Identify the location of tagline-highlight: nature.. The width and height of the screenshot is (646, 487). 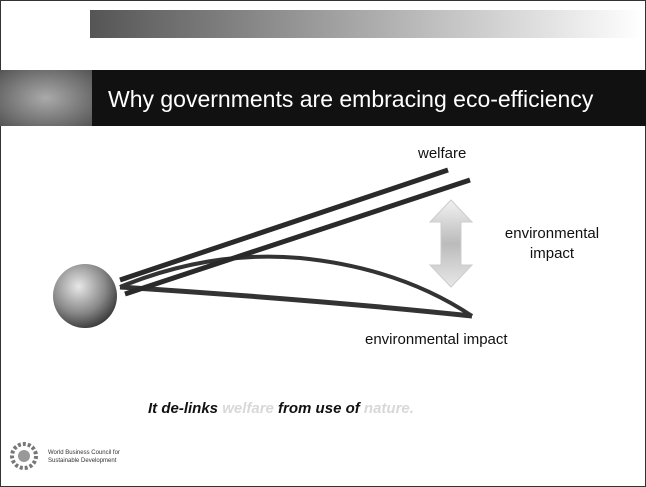
(388, 408).